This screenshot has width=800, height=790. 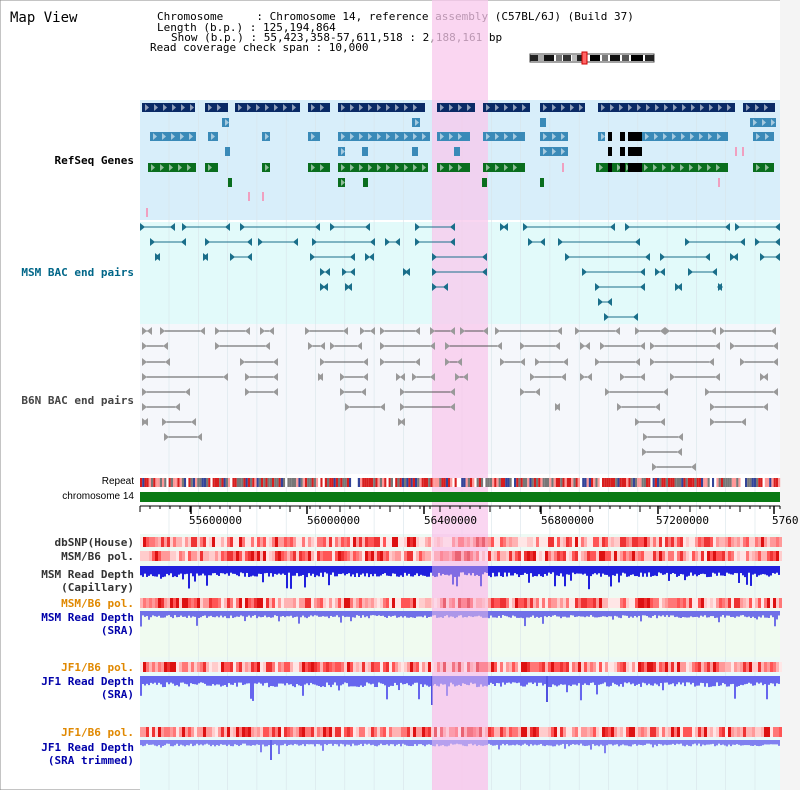 I want to click on b6n-bac-label: B6N BAC end pairs, so click(x=77, y=400).